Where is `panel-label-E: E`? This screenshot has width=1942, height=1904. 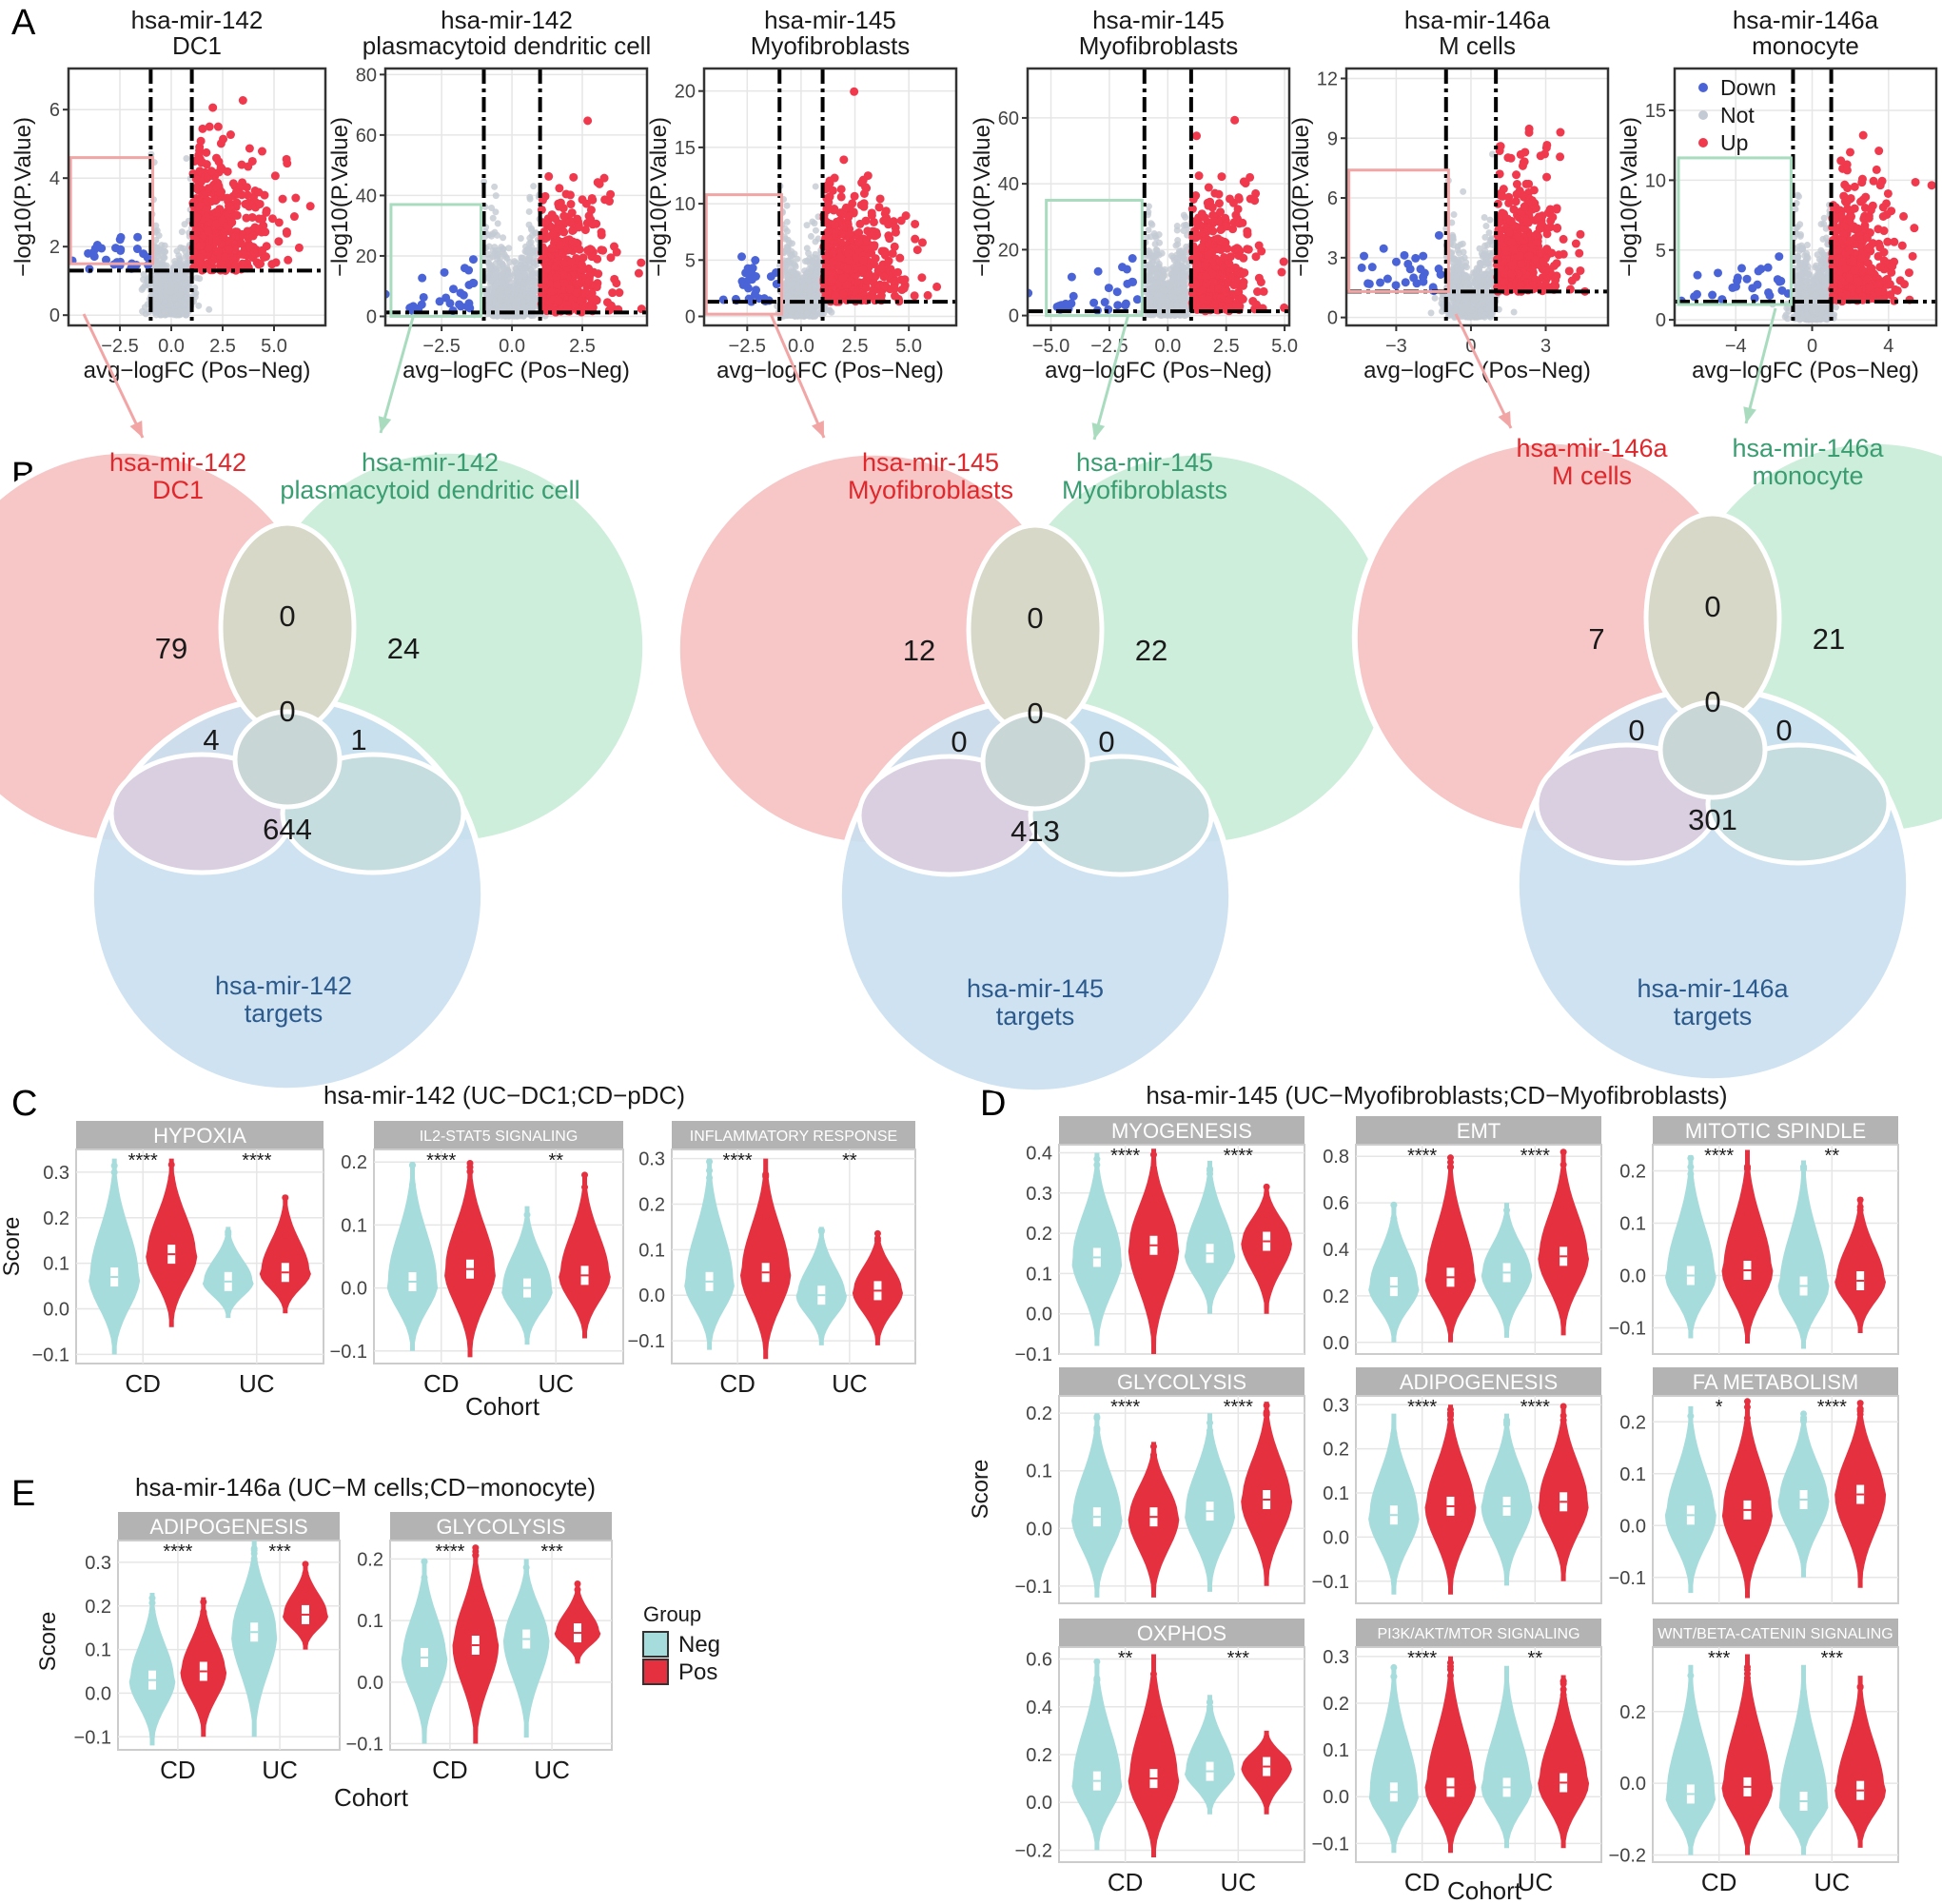
panel-label-E: E is located at coordinates (23, 1494).